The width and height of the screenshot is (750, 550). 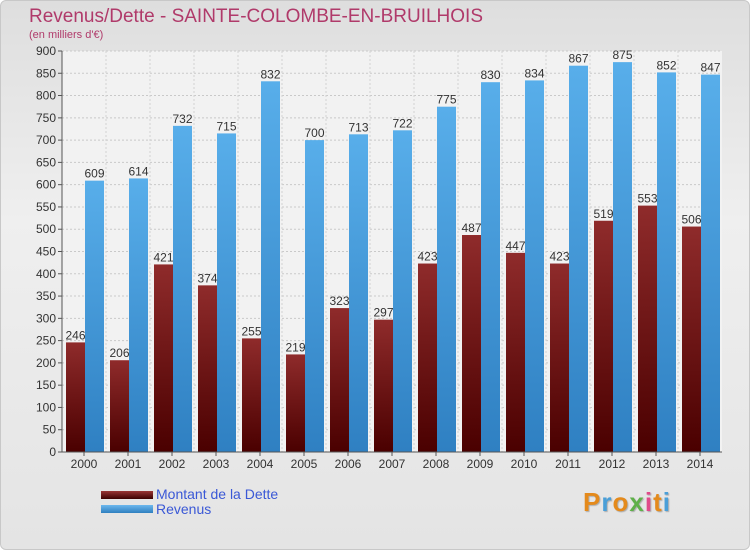 I want to click on revenue-value-label: 732, so click(x=182, y=119).